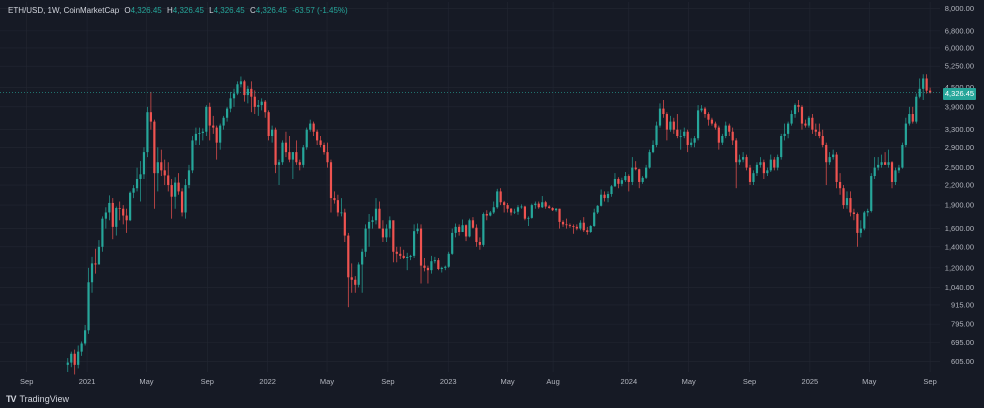 This screenshot has width=984, height=408. I want to click on price-tick-label: 2,200.00, so click(959, 185).